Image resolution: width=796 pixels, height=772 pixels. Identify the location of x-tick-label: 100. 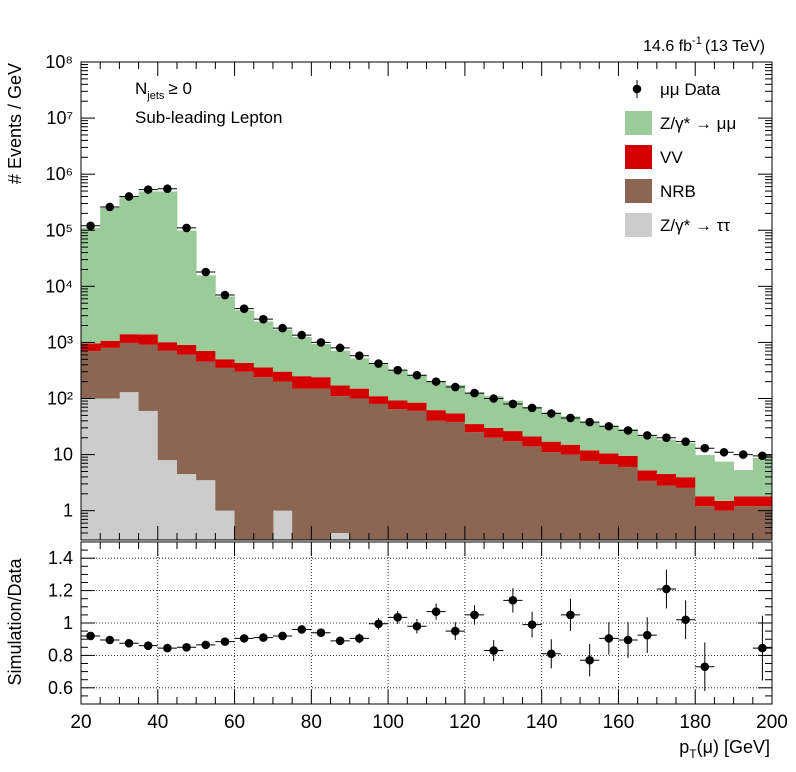
(388, 722).